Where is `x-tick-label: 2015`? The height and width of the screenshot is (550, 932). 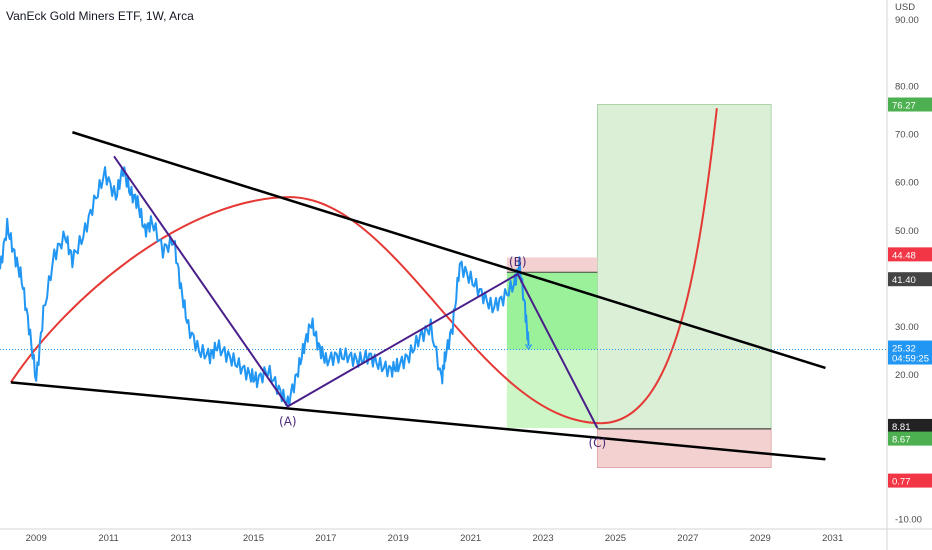 x-tick-label: 2015 is located at coordinates (253, 538).